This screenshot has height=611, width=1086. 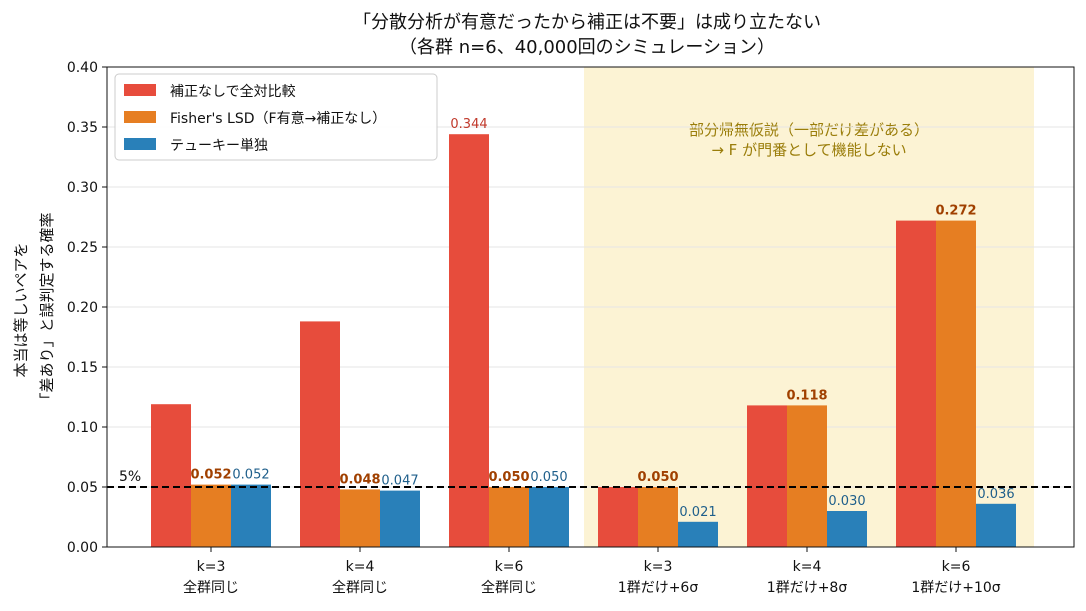 What do you see at coordinates (590, 478) in the screenshot?
I see `reference-line-layer: 5%` at bounding box center [590, 478].